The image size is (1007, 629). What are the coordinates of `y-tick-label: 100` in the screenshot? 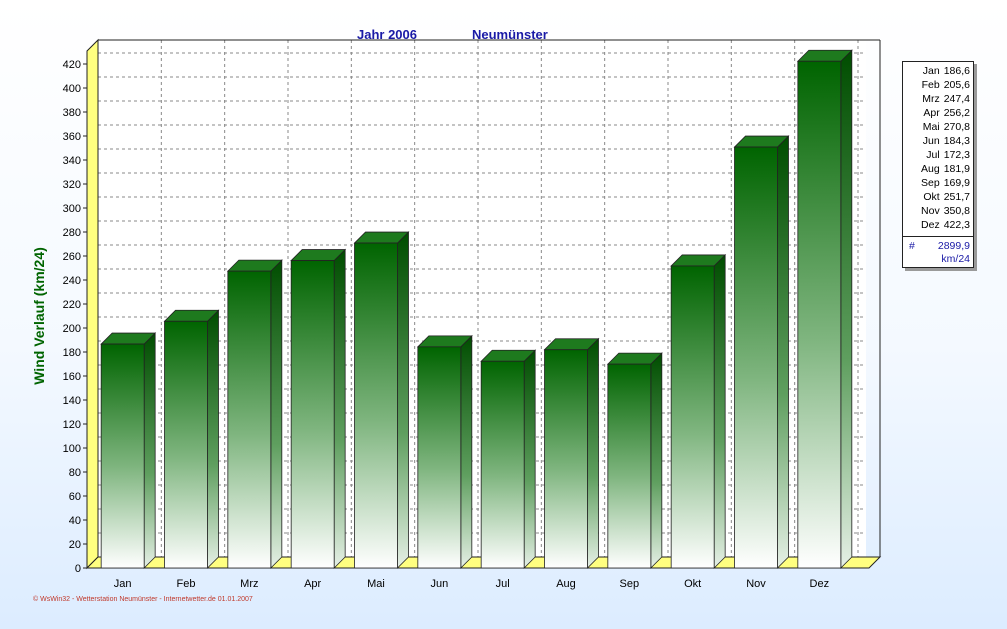 It's located at (72, 449).